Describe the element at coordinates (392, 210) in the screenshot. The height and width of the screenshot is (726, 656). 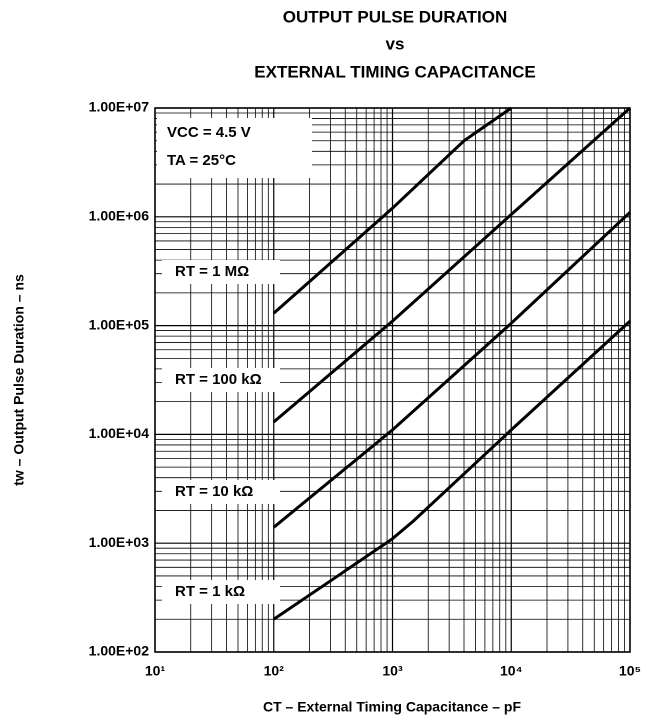
I see `series-line` at that location.